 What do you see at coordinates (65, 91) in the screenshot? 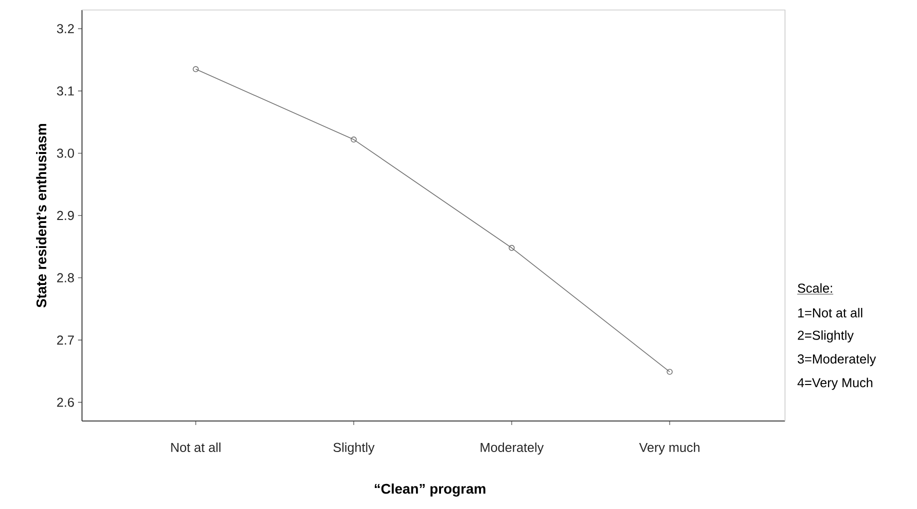
I see `y-tick-label: 3.1` at bounding box center [65, 91].